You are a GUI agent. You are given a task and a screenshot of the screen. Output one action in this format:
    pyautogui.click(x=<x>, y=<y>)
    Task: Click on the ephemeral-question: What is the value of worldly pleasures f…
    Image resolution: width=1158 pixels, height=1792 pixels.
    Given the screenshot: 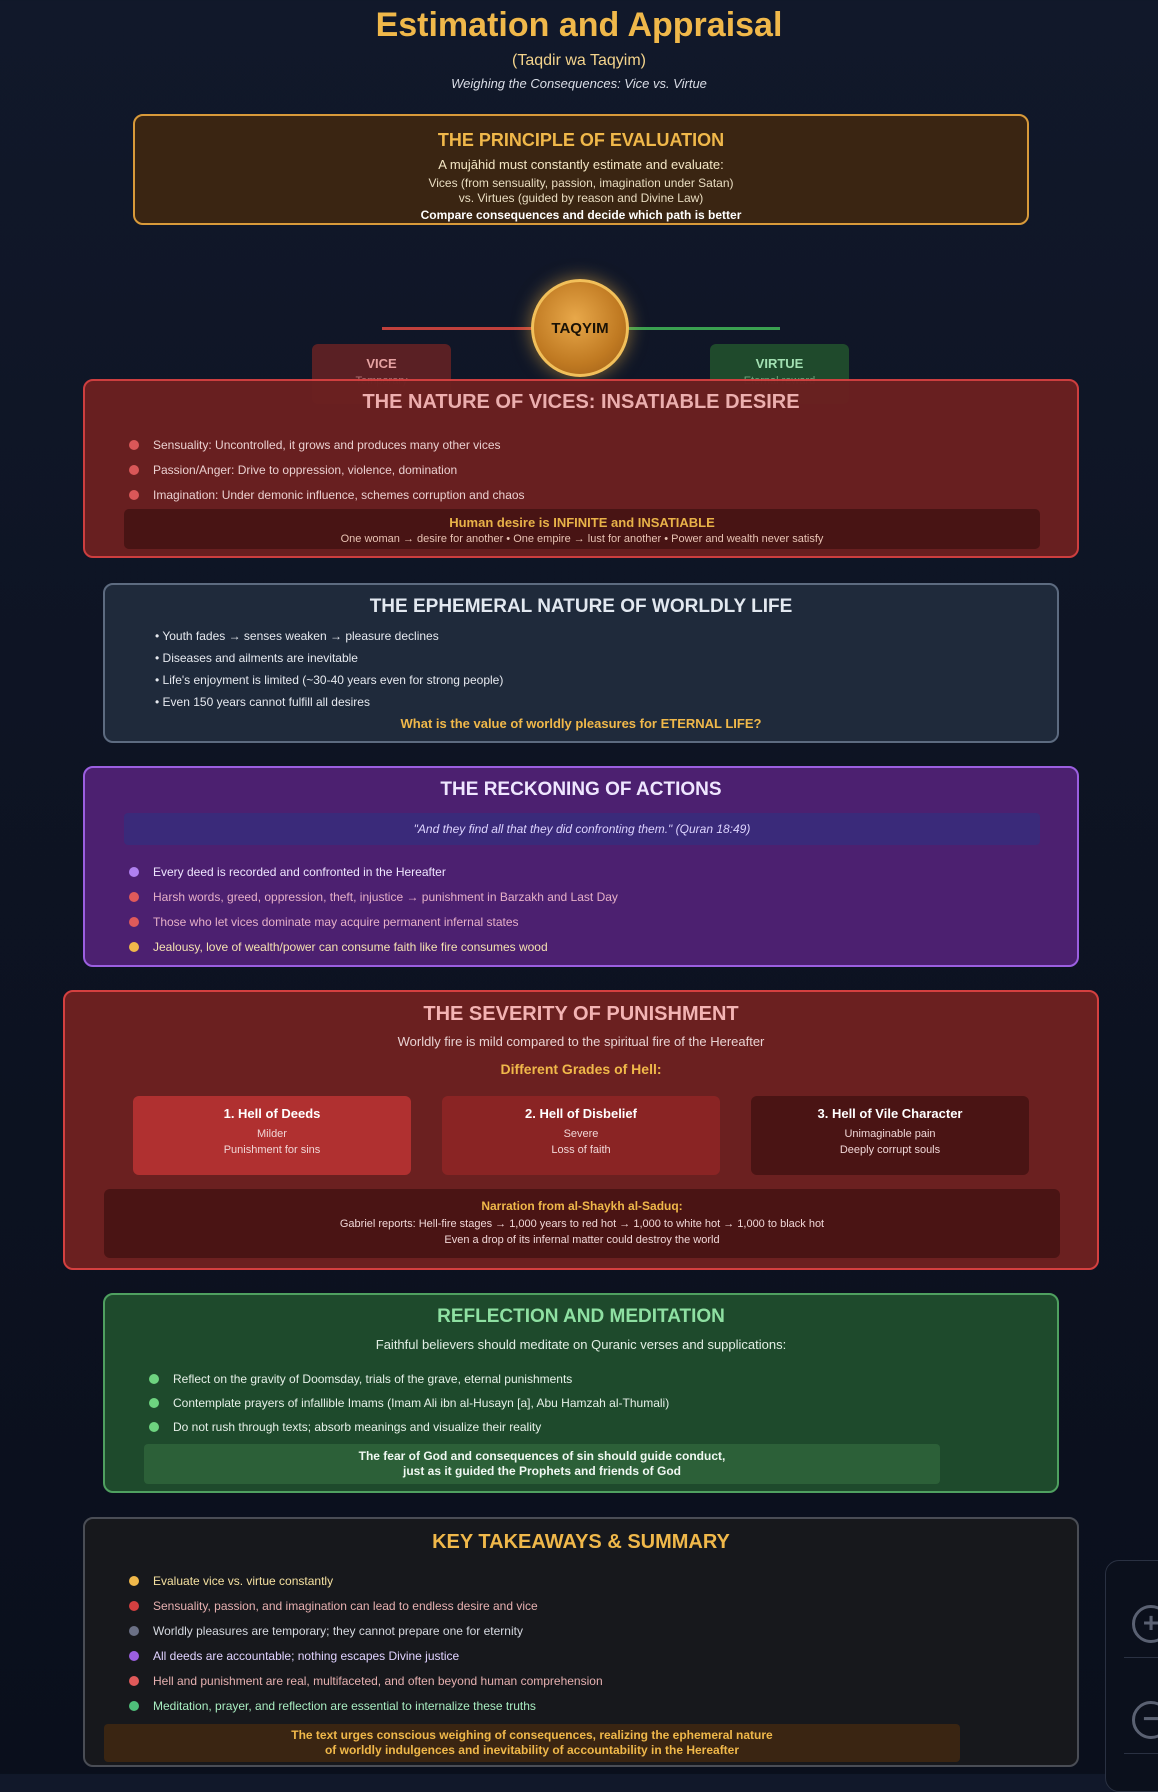 What is the action you would take?
    pyautogui.click(x=581, y=723)
    